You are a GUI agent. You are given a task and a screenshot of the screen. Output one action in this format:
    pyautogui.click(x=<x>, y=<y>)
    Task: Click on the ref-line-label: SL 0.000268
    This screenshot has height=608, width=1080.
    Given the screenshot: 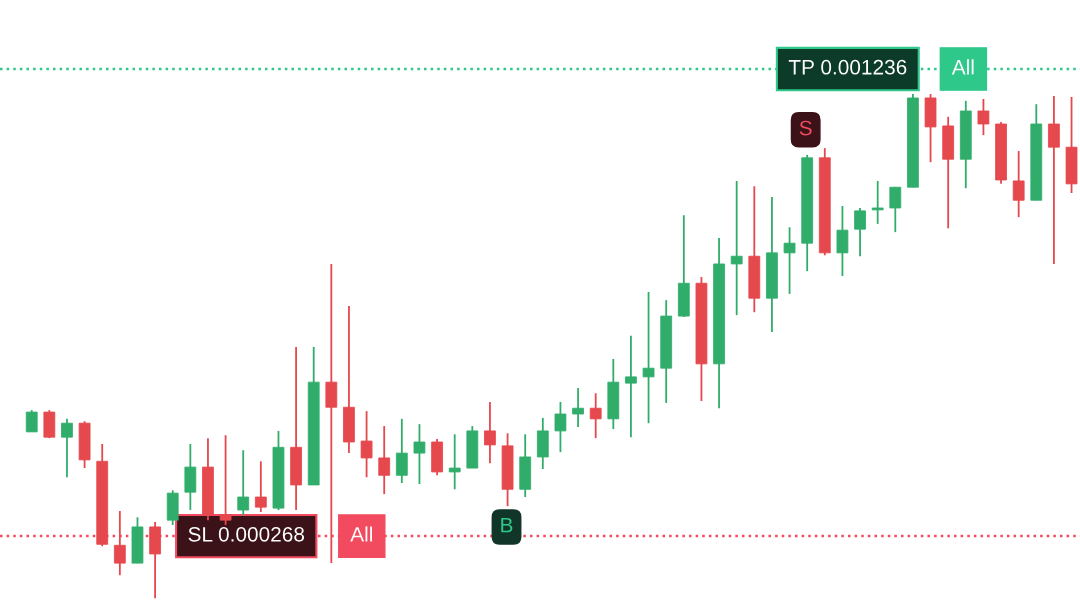 What is the action you would take?
    pyautogui.click(x=246, y=534)
    